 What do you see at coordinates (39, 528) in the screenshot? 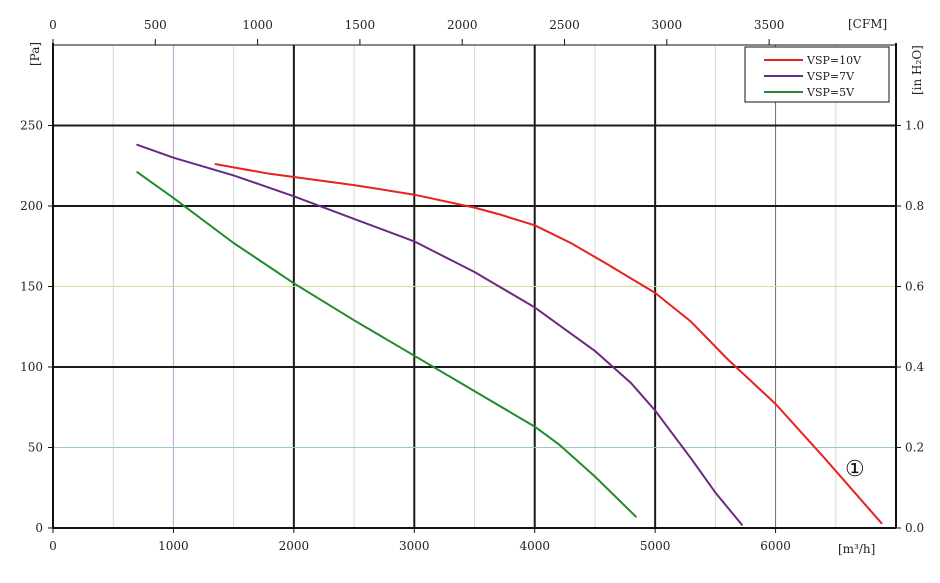
I see `y-left-tick-label: 0` at bounding box center [39, 528].